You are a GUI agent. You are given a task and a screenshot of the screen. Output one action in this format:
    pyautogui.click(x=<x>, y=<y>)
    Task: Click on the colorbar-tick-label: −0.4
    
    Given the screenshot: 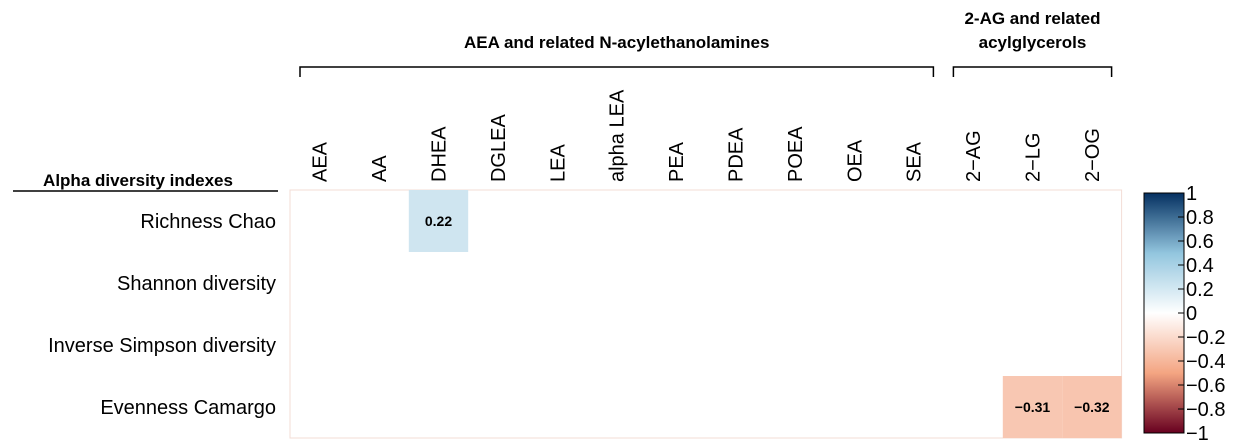 What is the action you would take?
    pyautogui.click(x=1205, y=362)
    